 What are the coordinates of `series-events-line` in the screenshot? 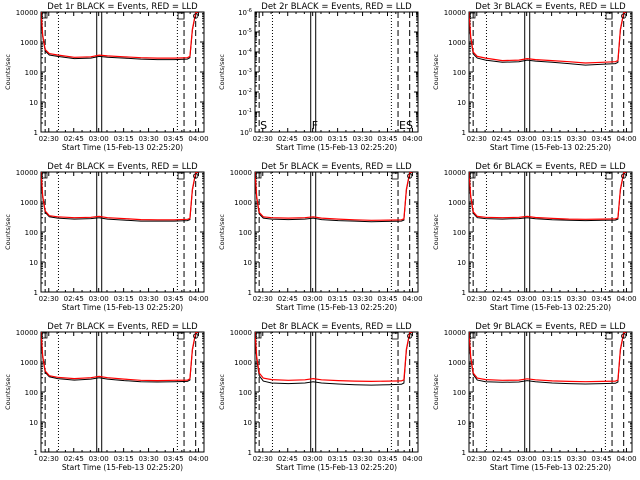 It's located at (335, 359).